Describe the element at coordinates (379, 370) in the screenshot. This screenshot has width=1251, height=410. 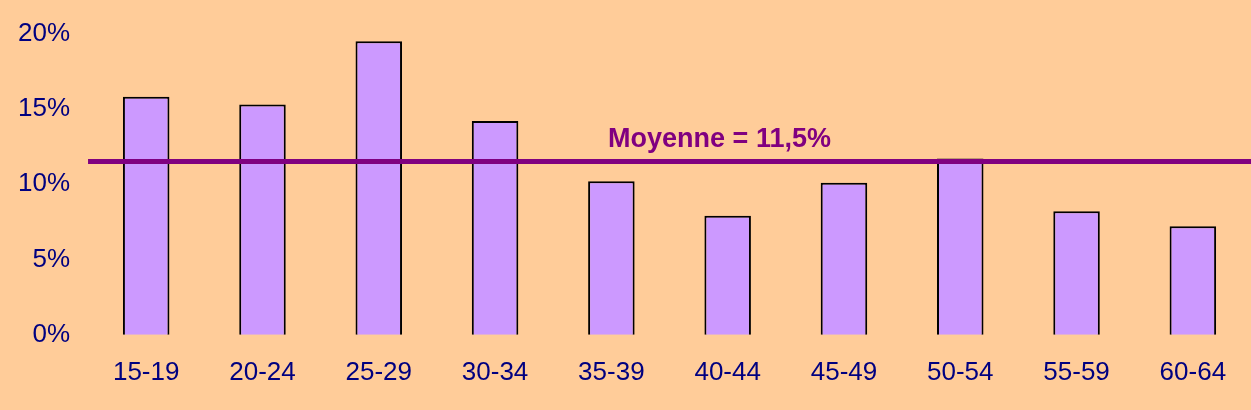
I see `x-tick-label: 25-29` at that location.